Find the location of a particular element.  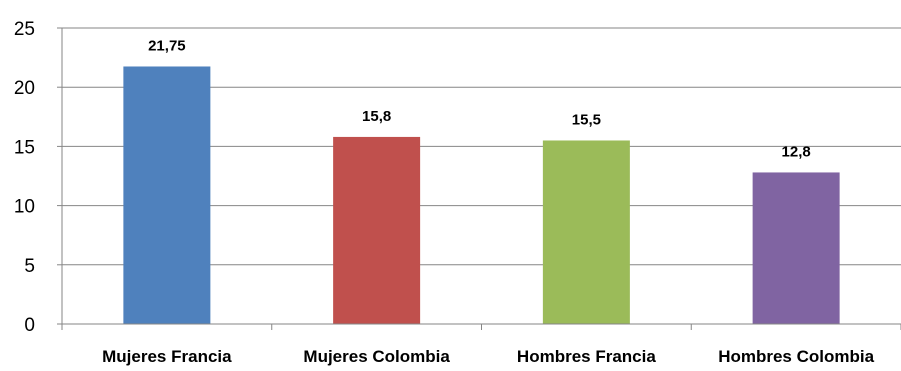

x-tick-label: Mujeres Francia is located at coordinates (167, 356).